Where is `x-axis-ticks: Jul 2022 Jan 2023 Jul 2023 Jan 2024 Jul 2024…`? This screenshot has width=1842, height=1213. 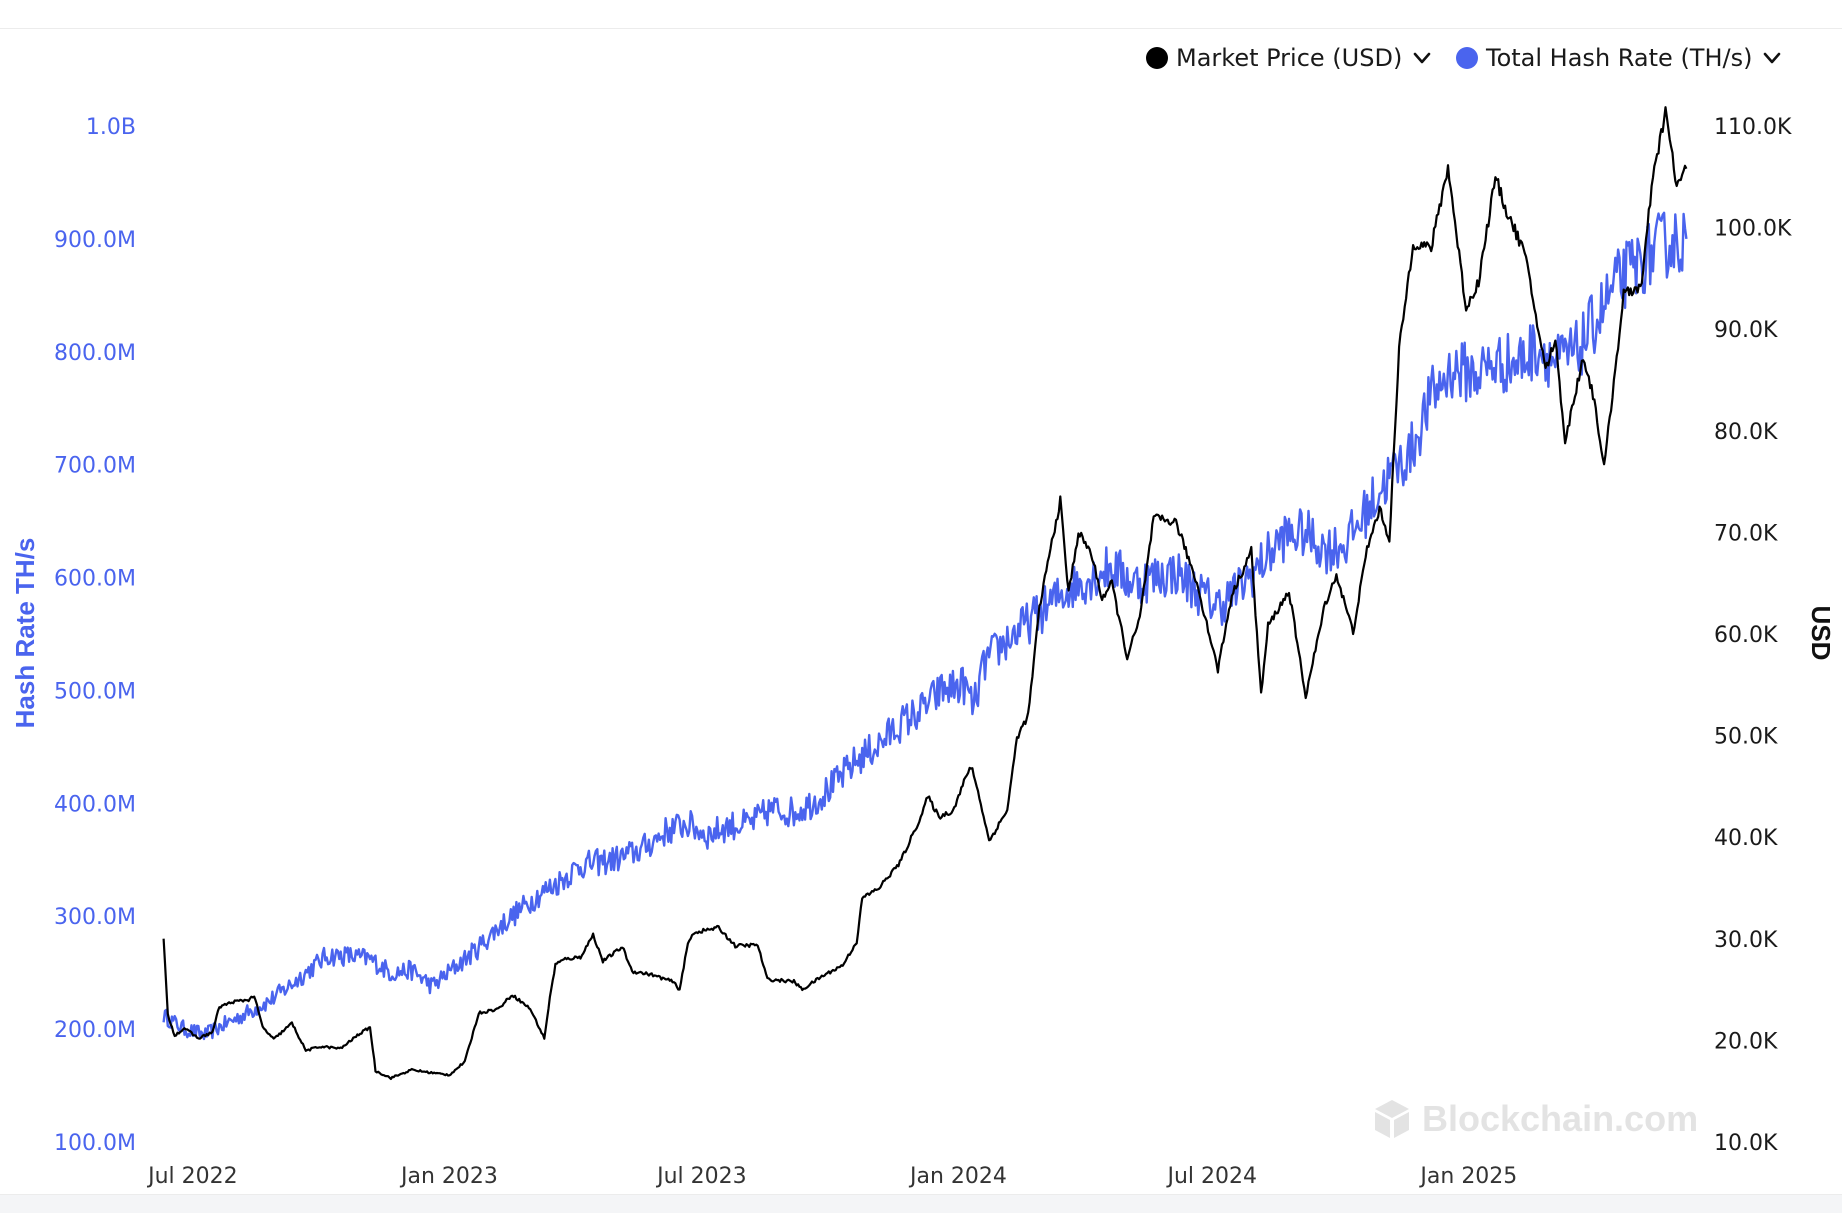 x-axis-ticks: Jul 2022 Jan 2023 Jul 2023 Jan 2024 Jul 2024… is located at coordinates (831, 1176).